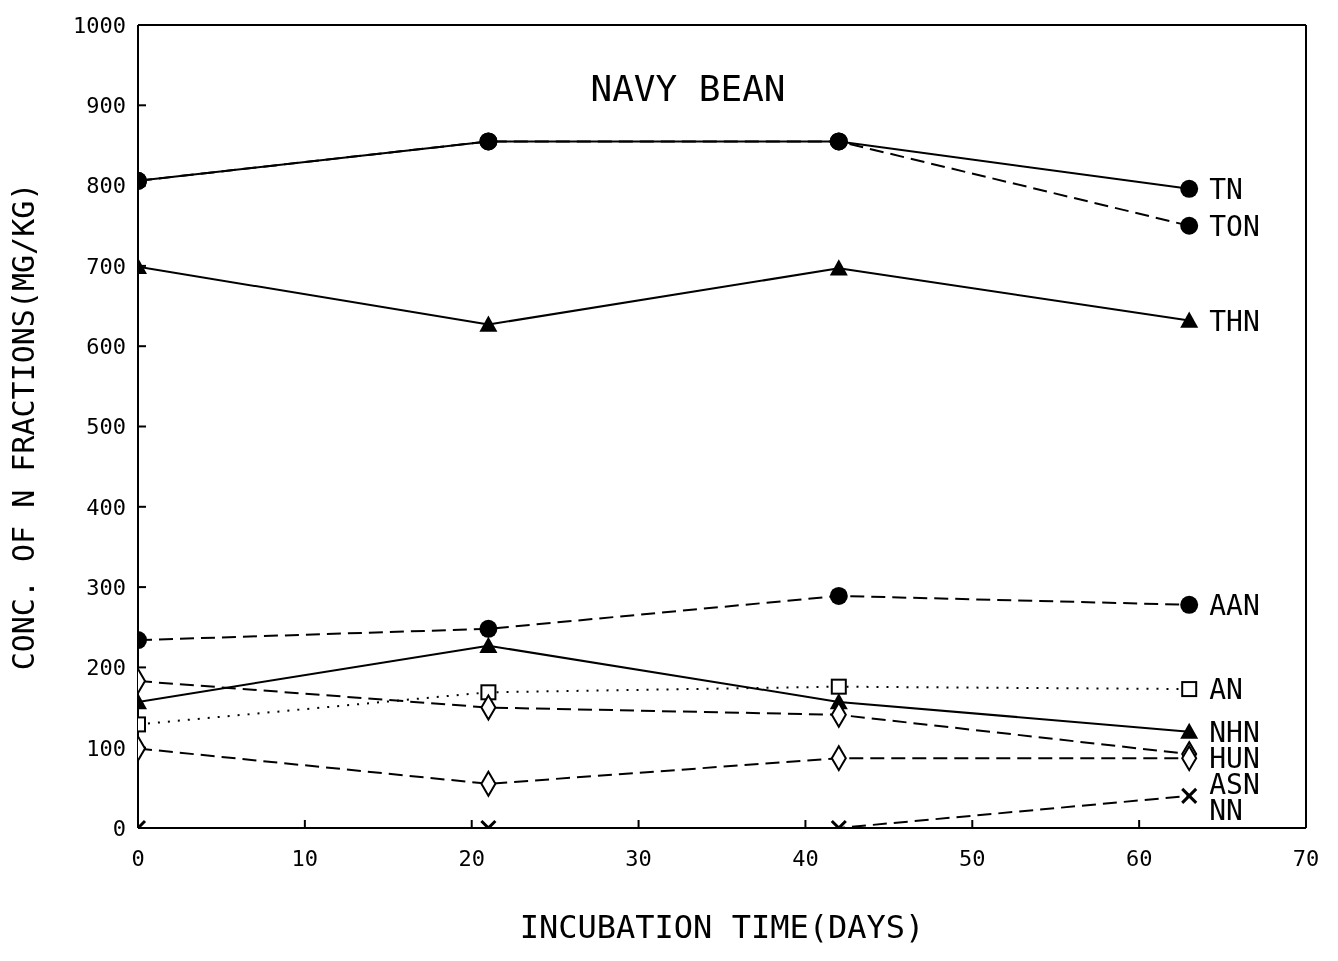 The width and height of the screenshot is (1338, 961). Describe the element at coordinates (688, 88) in the screenshot. I see `text: NAVY BEAN` at that location.